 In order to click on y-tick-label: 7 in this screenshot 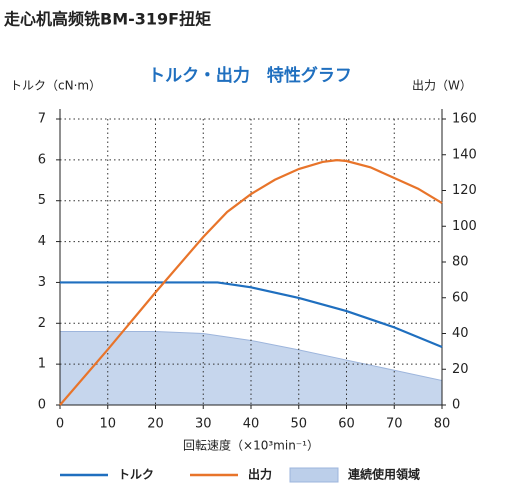, I will do `click(42, 119)`.